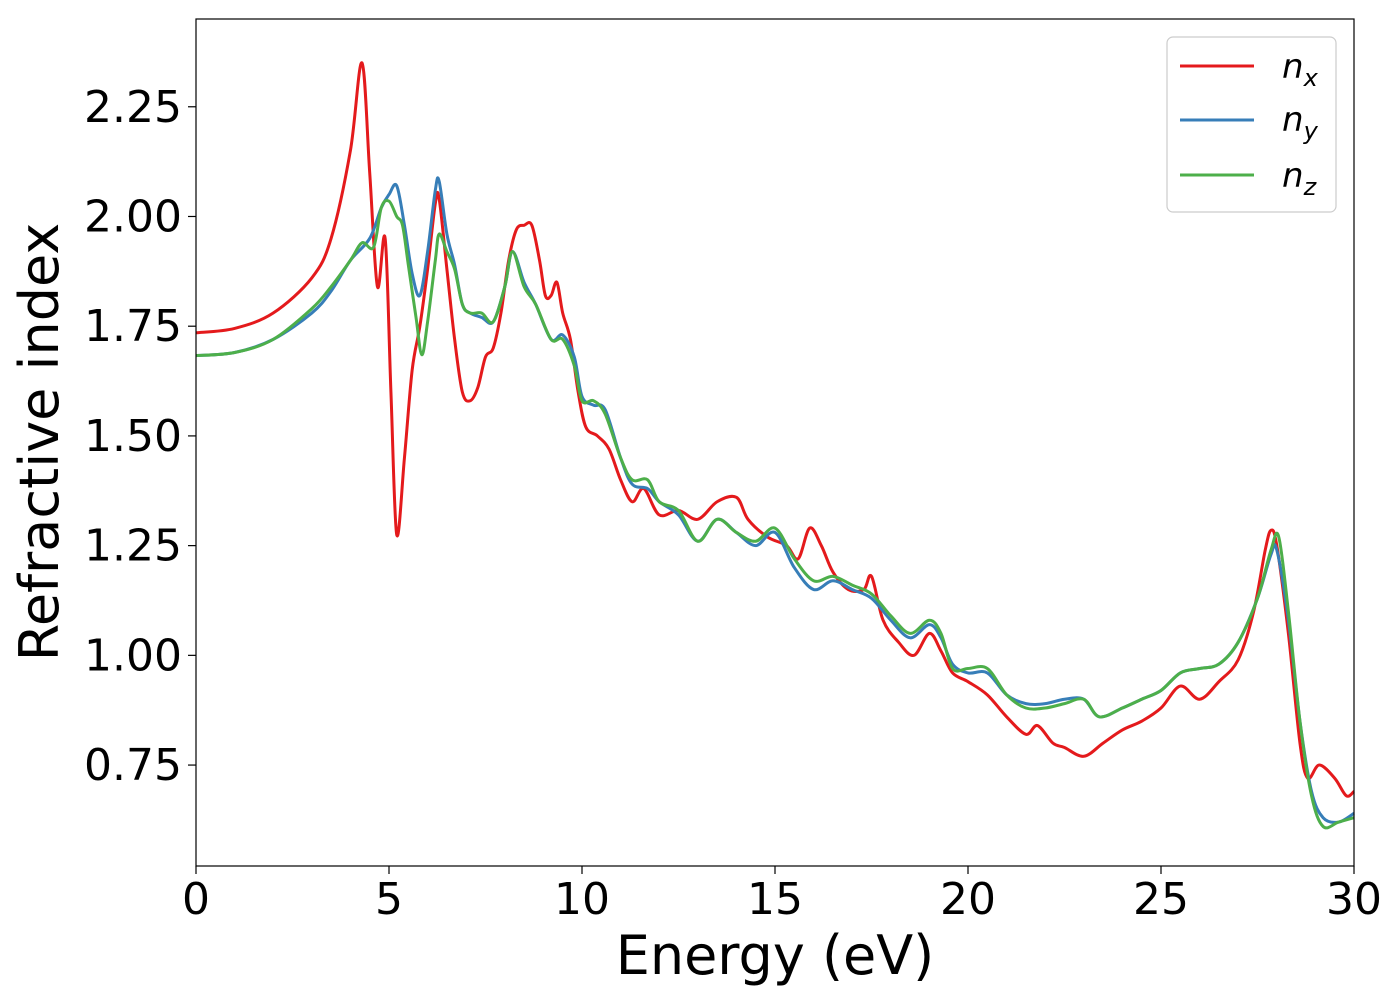 The height and width of the screenshot is (1000, 1400). I want to click on legend: nx ny nz, so click(1251, 124).